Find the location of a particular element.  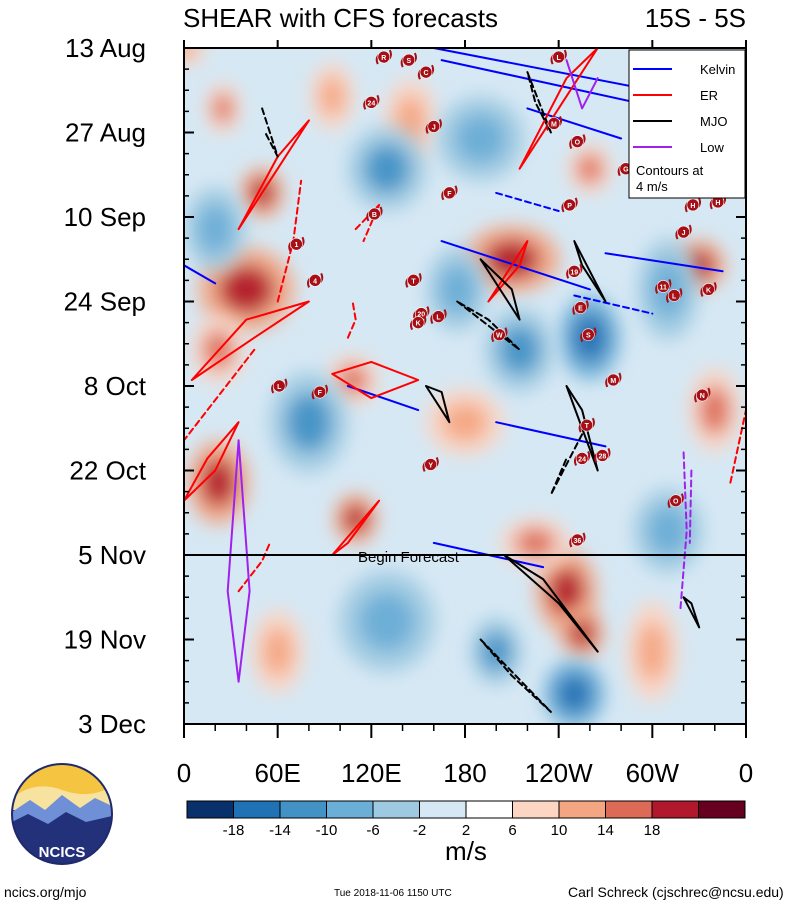

storm-label: G is located at coordinates (626, 170).